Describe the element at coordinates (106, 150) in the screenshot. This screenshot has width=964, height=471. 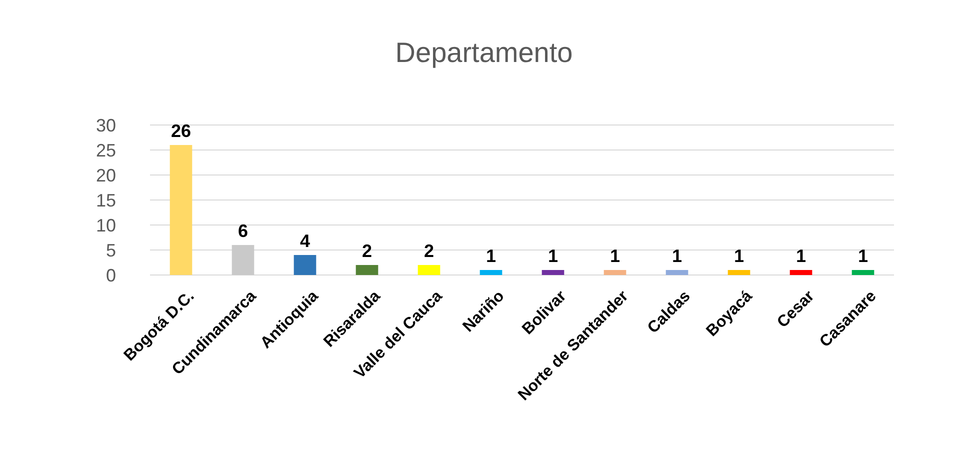
I see `y-tick-label: 25` at that location.